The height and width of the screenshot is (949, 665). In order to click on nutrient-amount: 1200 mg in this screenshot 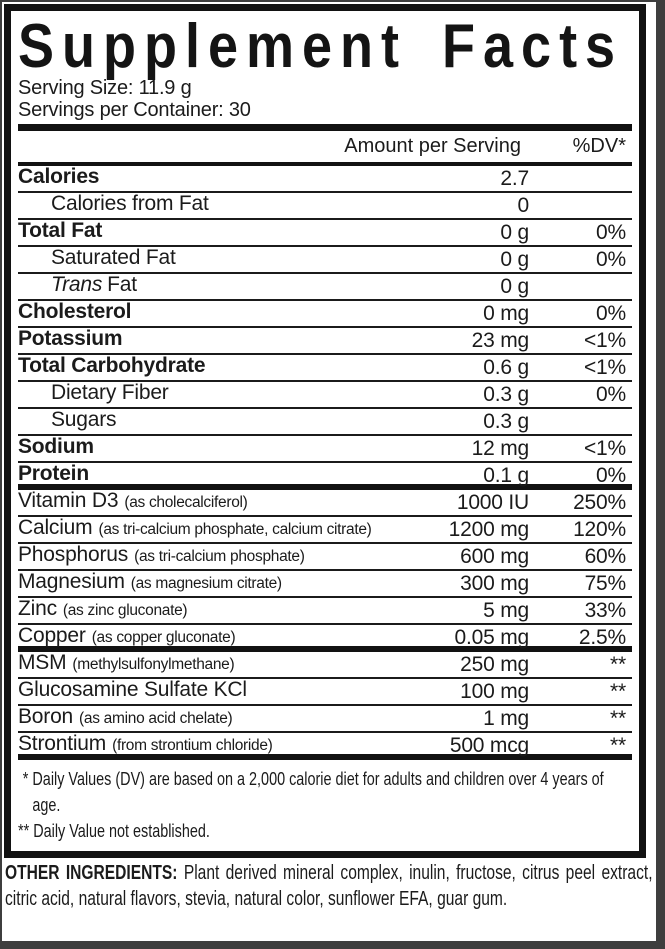, I will do `click(489, 529)`.